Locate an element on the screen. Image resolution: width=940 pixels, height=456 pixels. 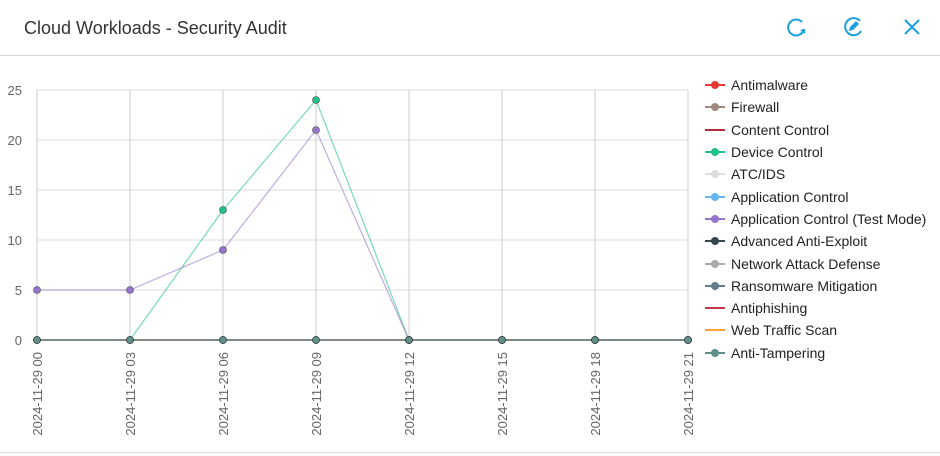
legend-item: Firewall is located at coordinates (815, 107).